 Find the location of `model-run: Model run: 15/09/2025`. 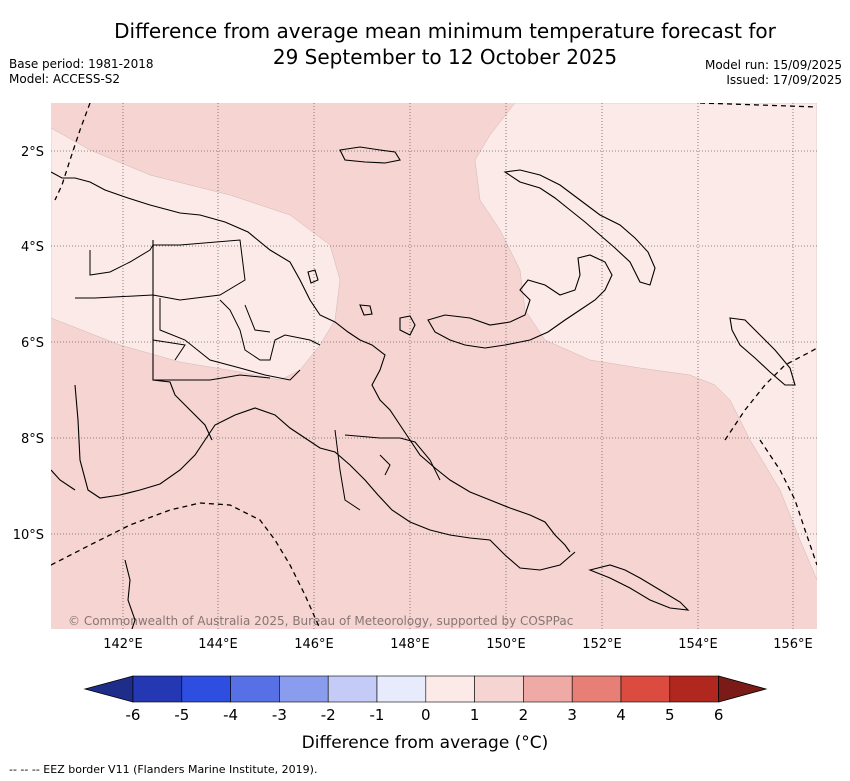

model-run: Model run: 15/09/2025 is located at coordinates (773, 65).